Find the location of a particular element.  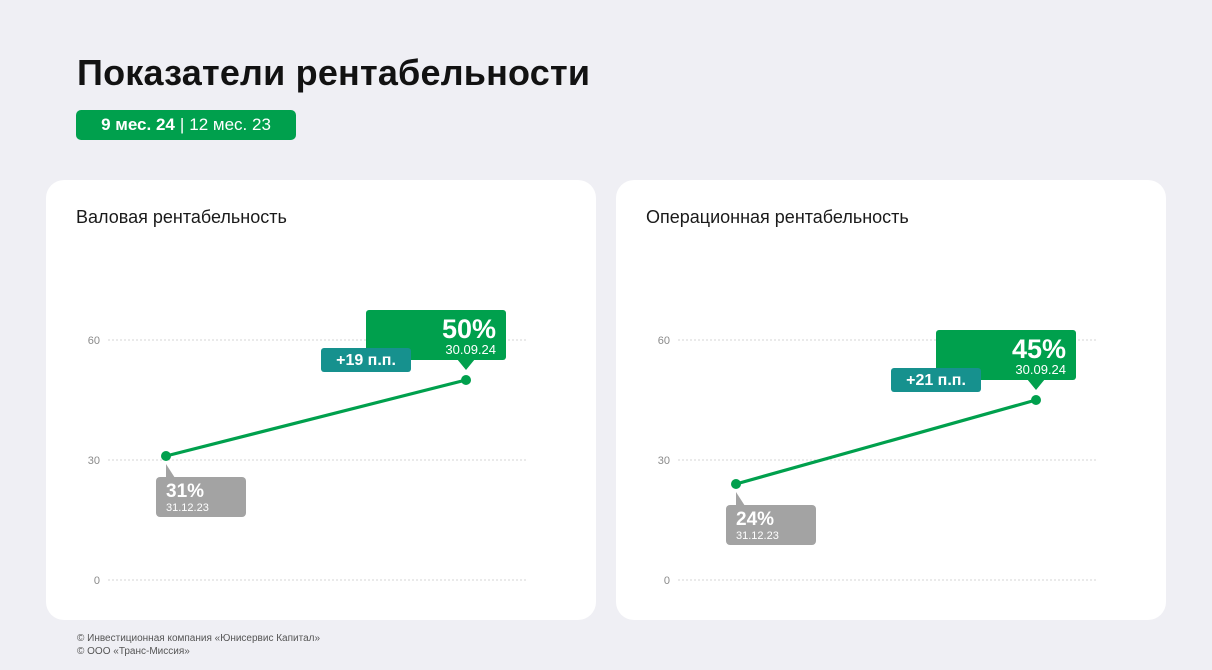

chart-title: Валовая рентабельность is located at coordinates (181, 217).